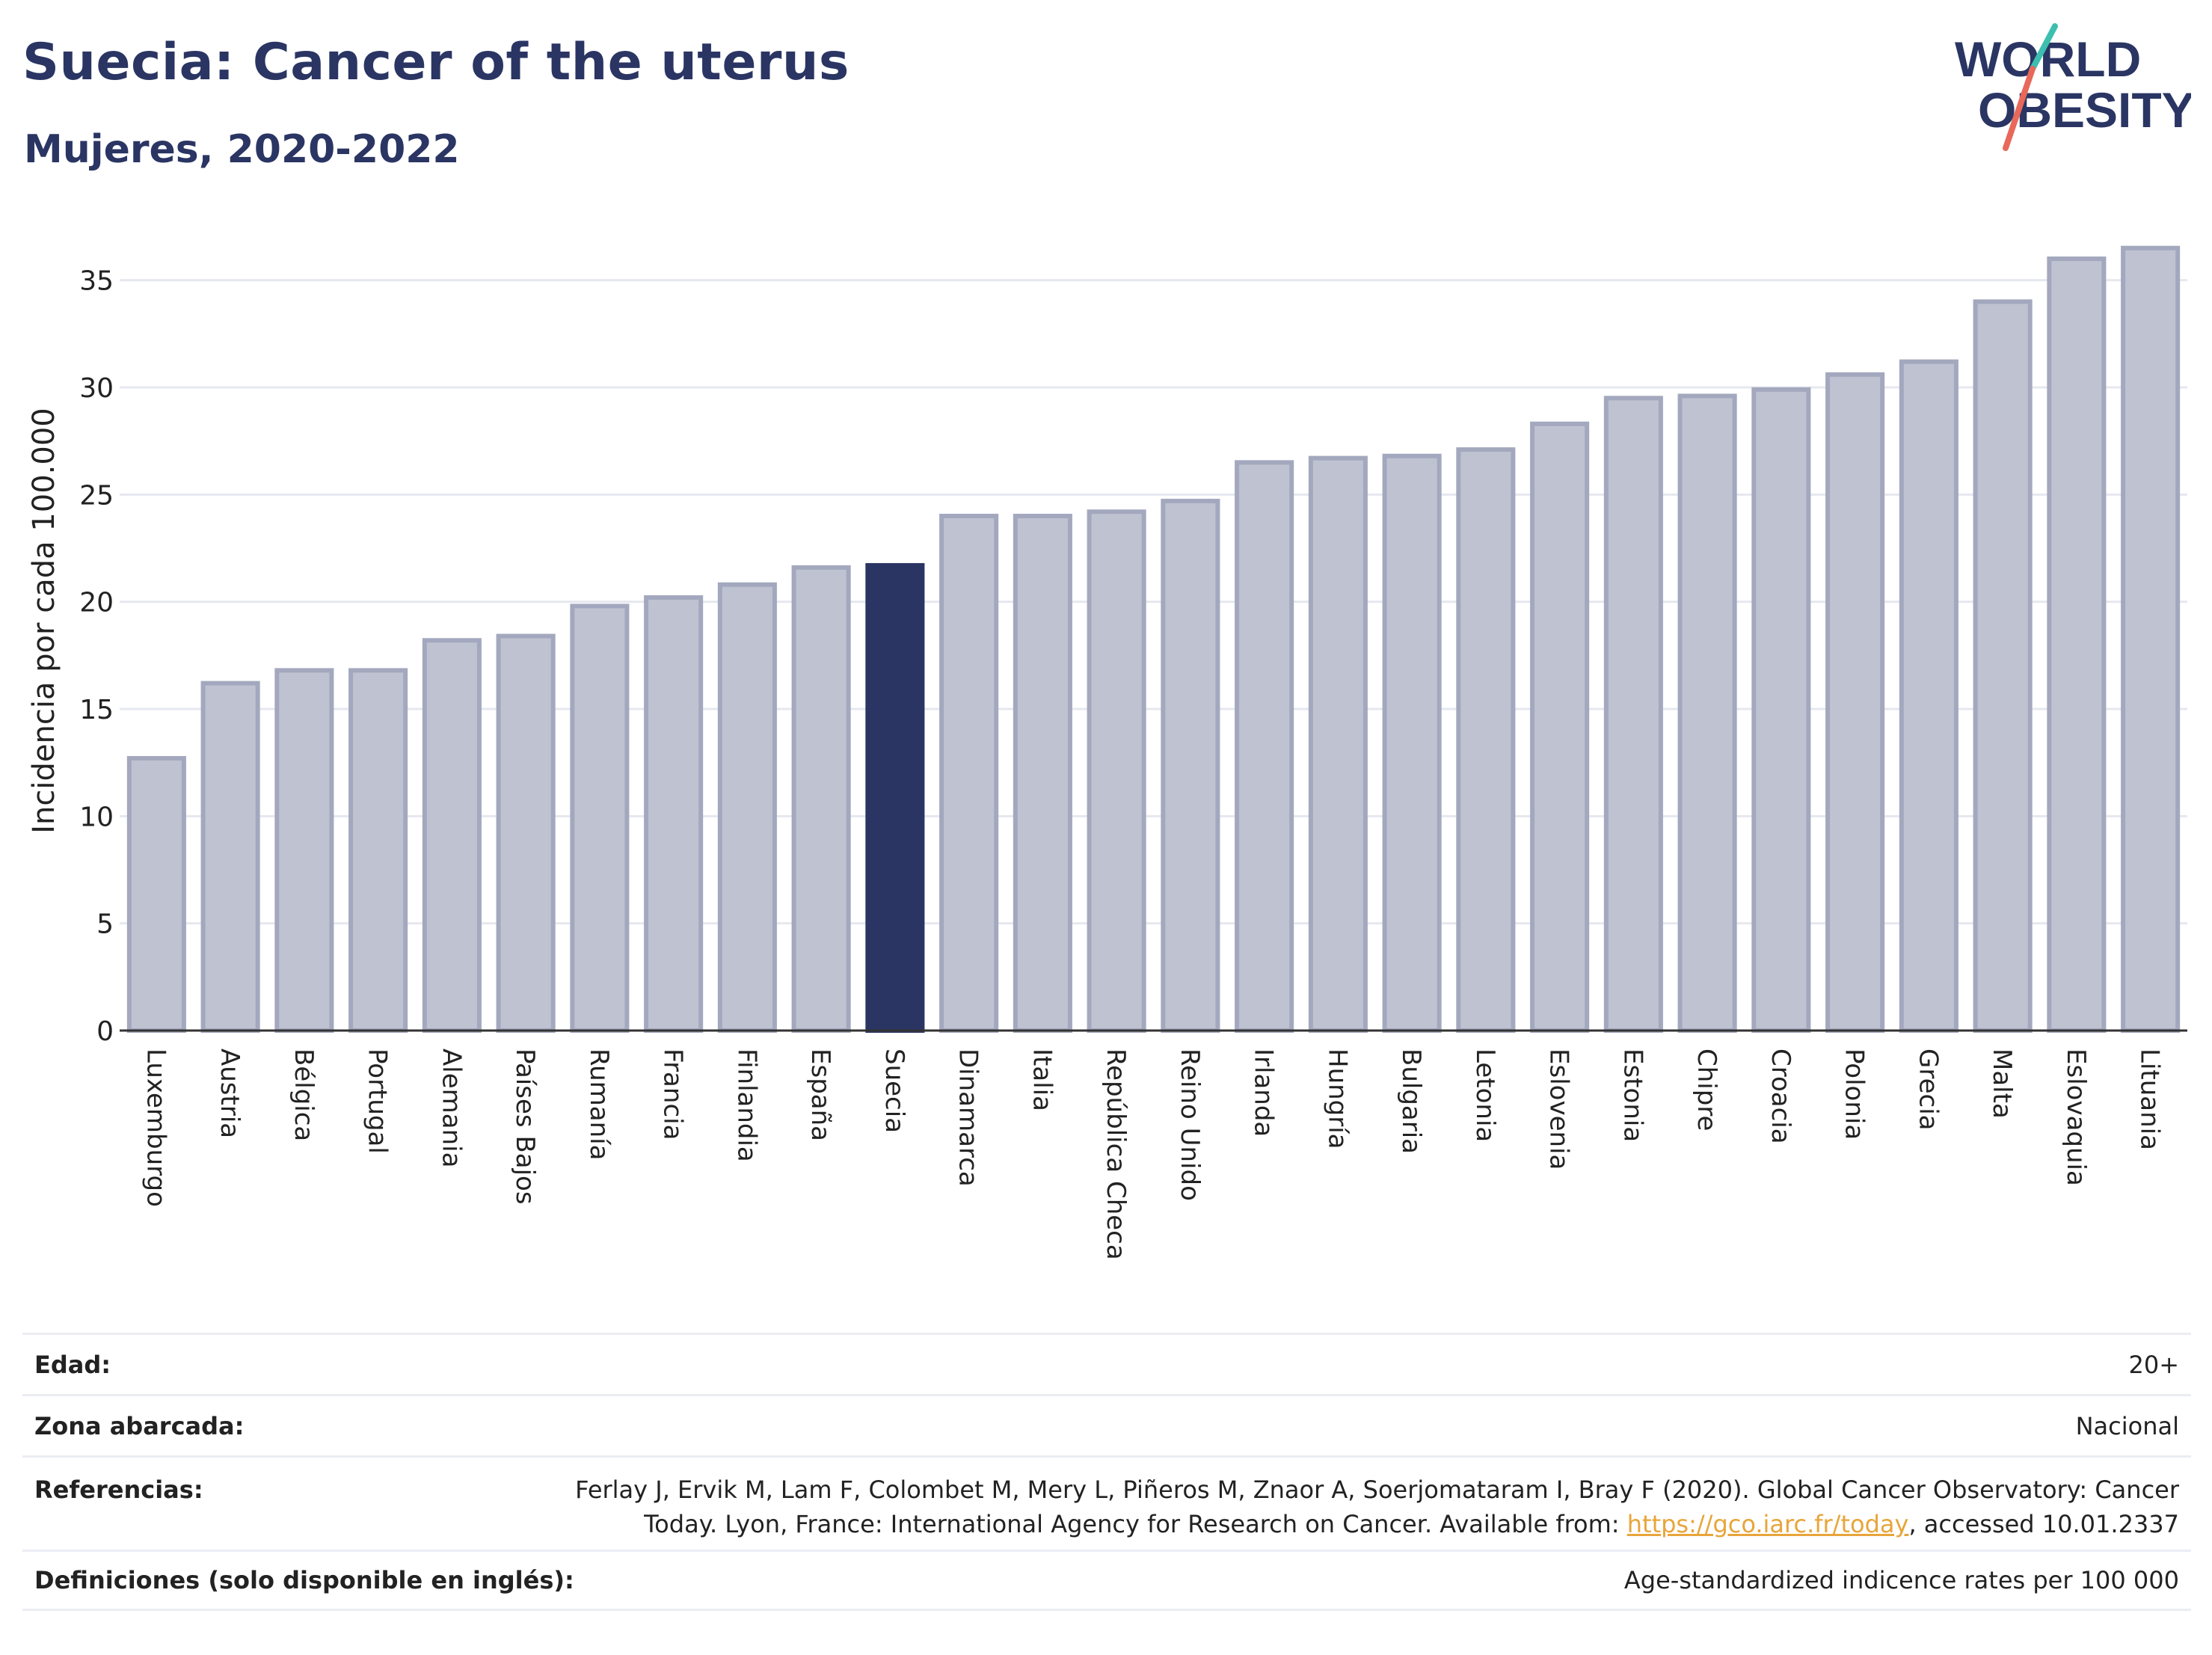 Image resolution: width=2212 pixels, height=1655 pixels. What do you see at coordinates (1781, 710) in the screenshot?
I see `bar-croacia` at bounding box center [1781, 710].